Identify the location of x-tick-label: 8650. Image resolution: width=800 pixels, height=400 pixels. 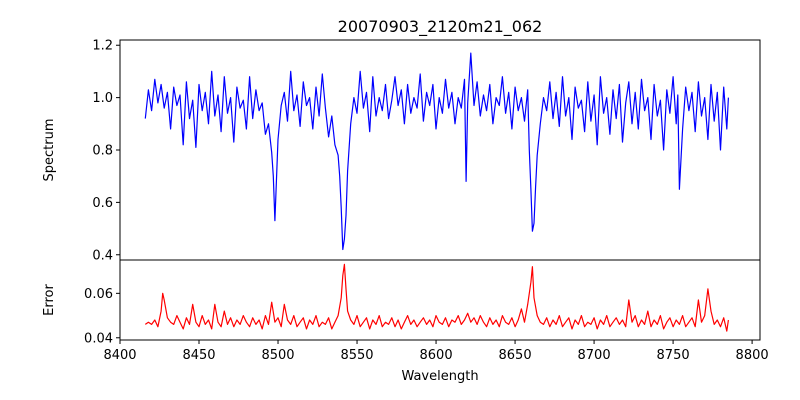
(515, 355).